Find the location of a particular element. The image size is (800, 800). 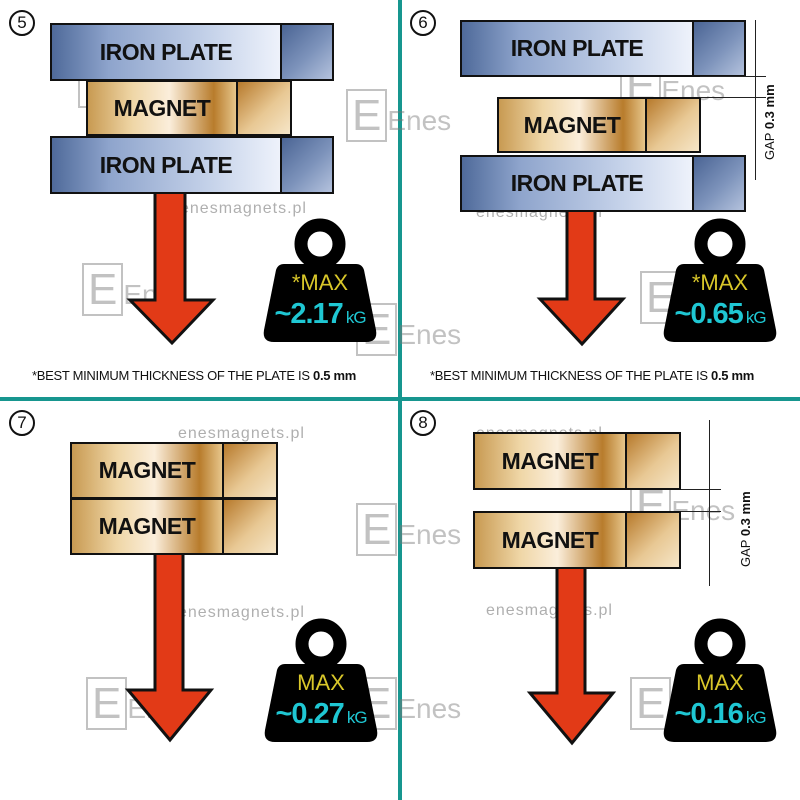

weight-badge: *MAX ~0.65 kG is located at coordinates (720, 281).